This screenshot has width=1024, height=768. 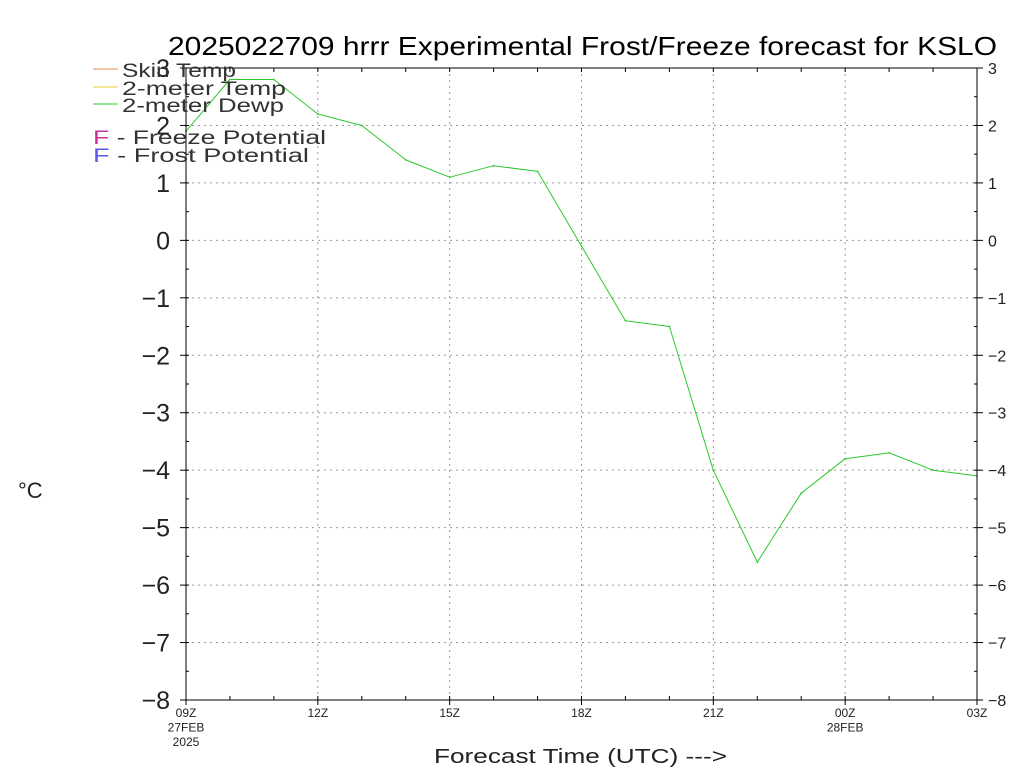 I want to click on legend-frost-potential: F - Frost Potential, so click(x=201, y=156).